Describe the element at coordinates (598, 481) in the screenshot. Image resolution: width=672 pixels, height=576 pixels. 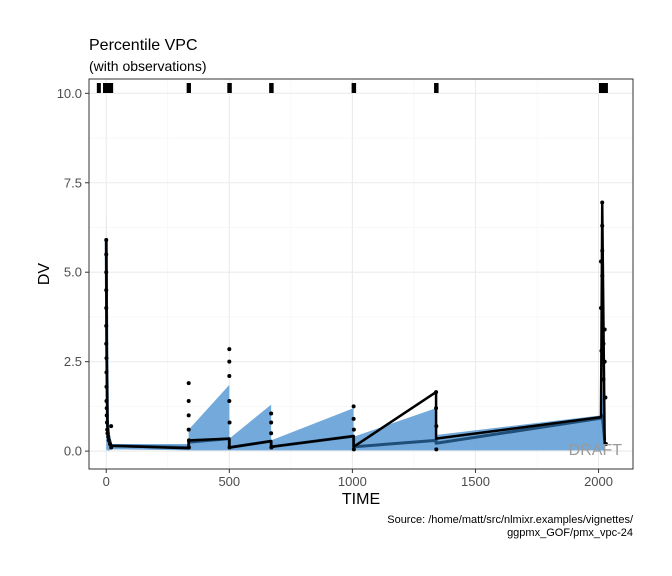
I see `x-tick-label: 2000` at that location.